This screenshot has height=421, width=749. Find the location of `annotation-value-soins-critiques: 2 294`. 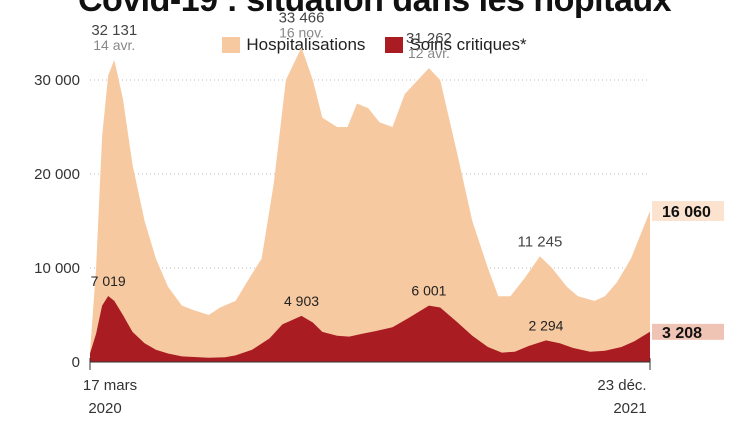

annotation-value-soins-critiques: 2 294 is located at coordinates (545, 325).